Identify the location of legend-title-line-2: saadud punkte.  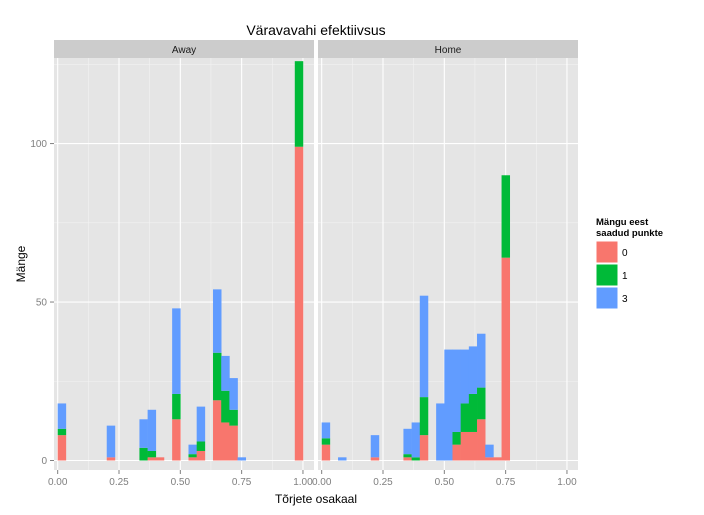
(629, 233).